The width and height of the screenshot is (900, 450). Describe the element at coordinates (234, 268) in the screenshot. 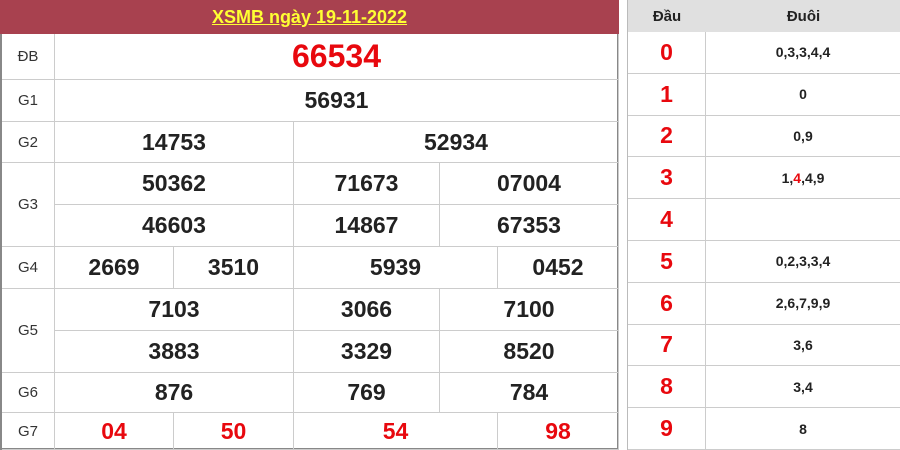

I see `prize-number-g4: 3510` at that location.